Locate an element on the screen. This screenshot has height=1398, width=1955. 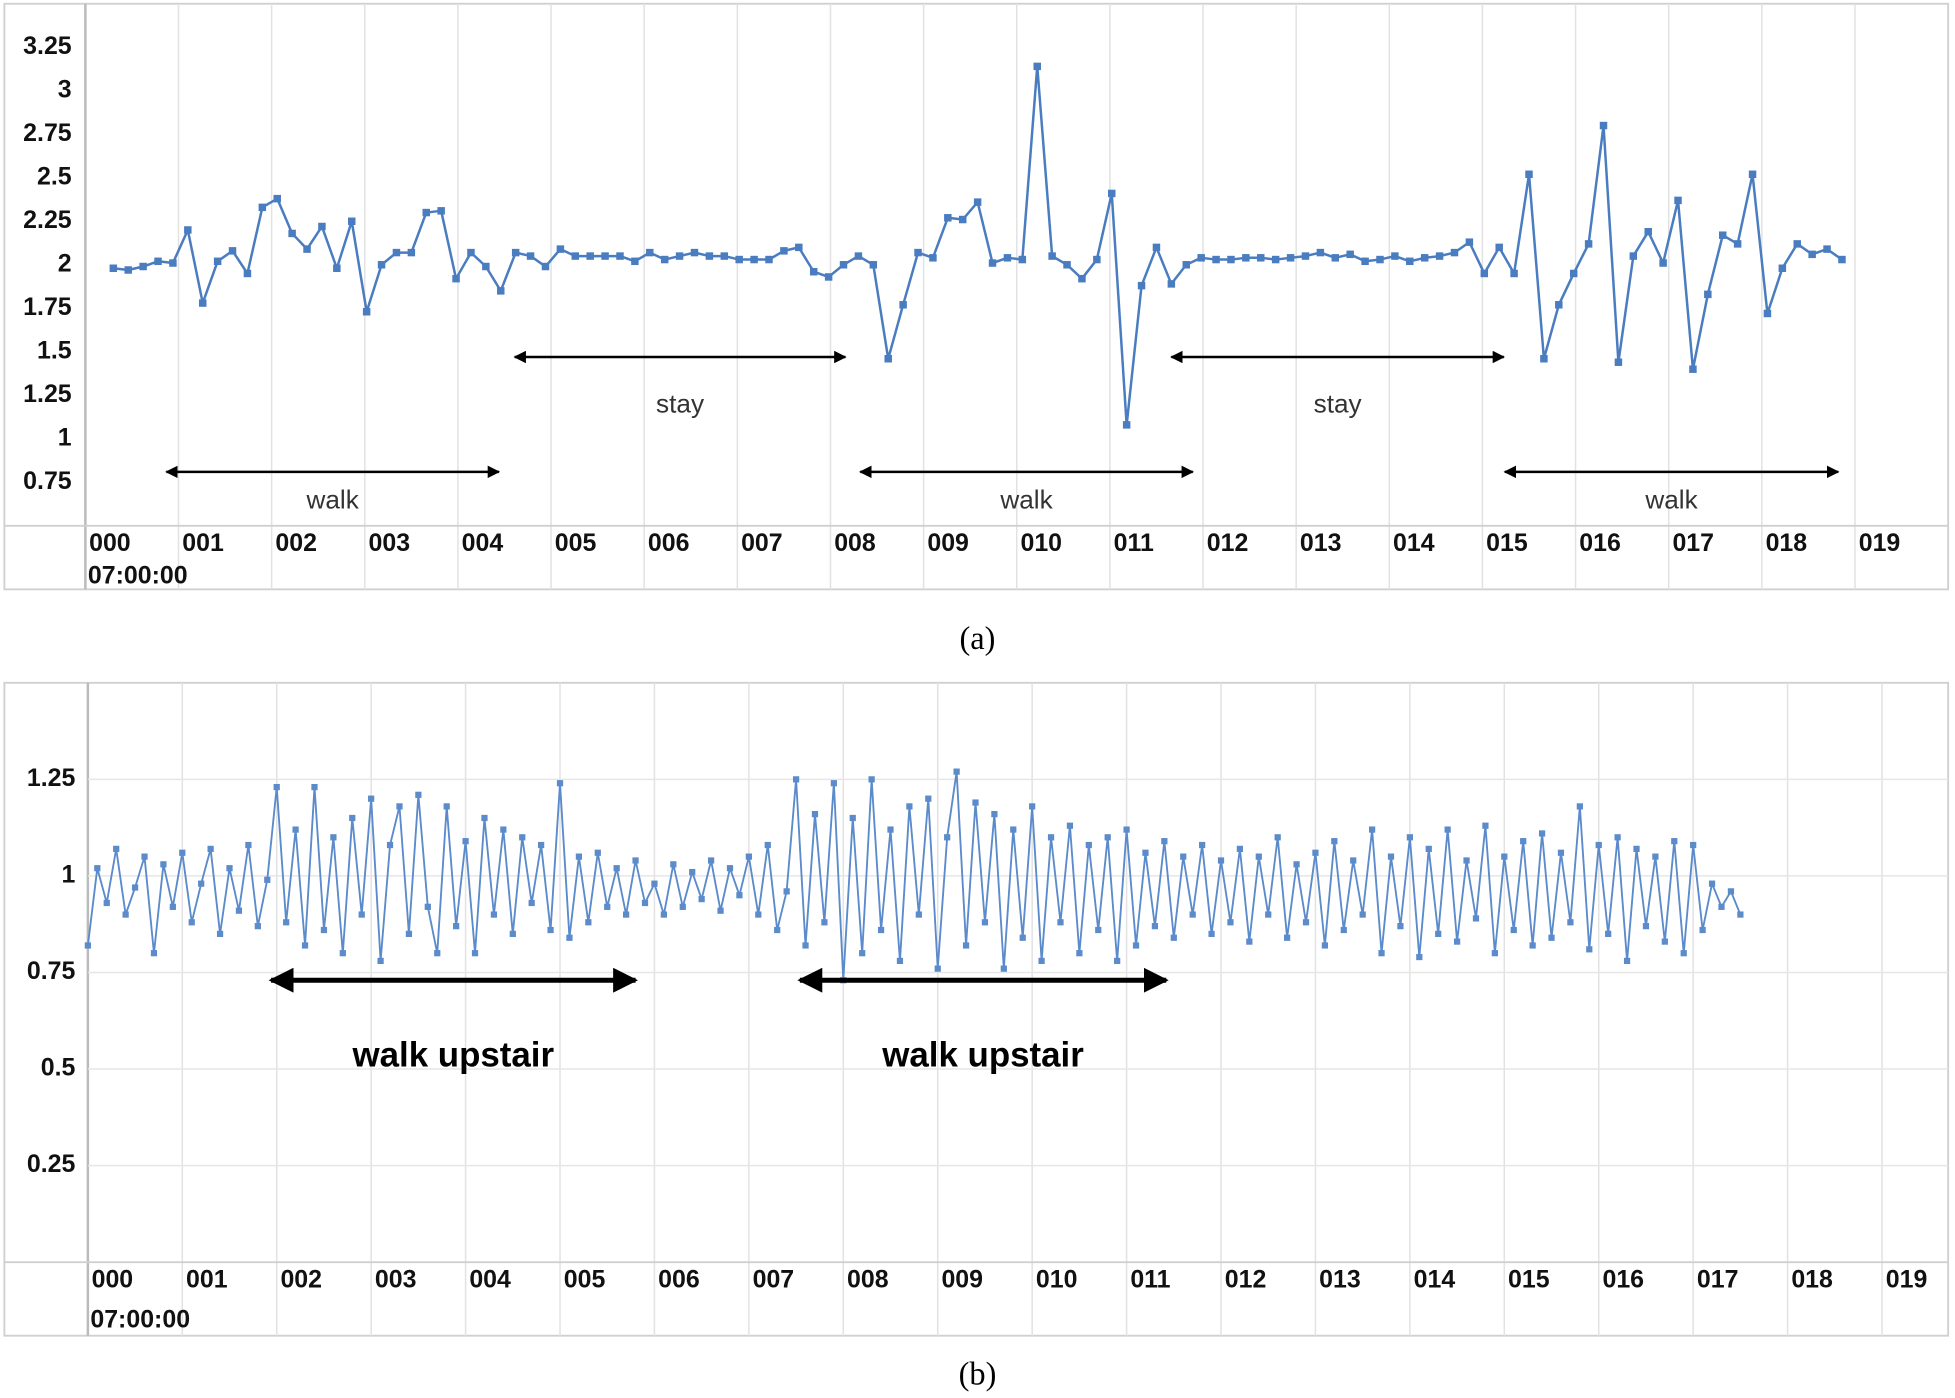
x-tick-label: 016 is located at coordinates (1623, 1279).